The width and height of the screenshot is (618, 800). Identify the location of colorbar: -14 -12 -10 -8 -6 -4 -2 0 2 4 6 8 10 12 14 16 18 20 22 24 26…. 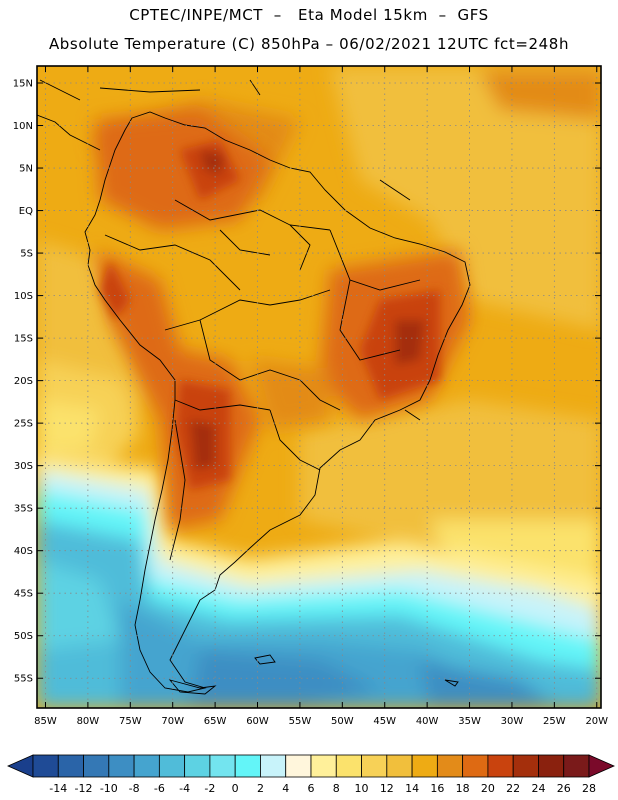
(311, 774).